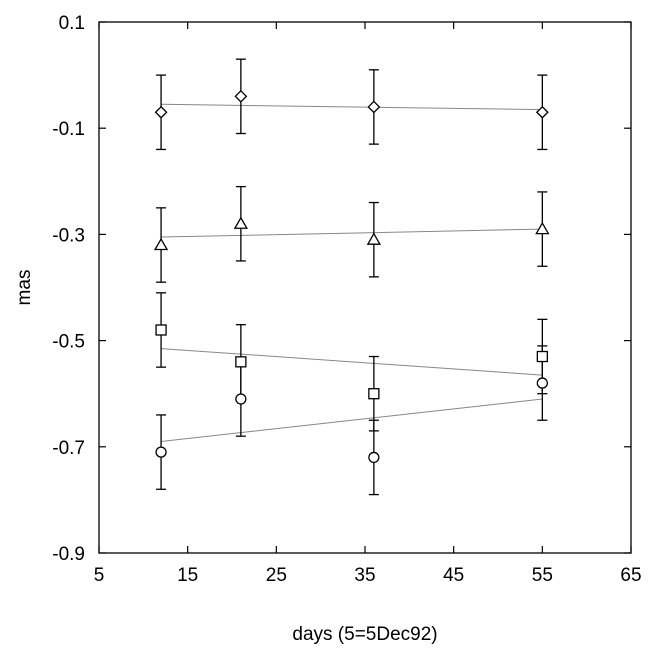  I want to click on fit-line-diamond, so click(352, 107).